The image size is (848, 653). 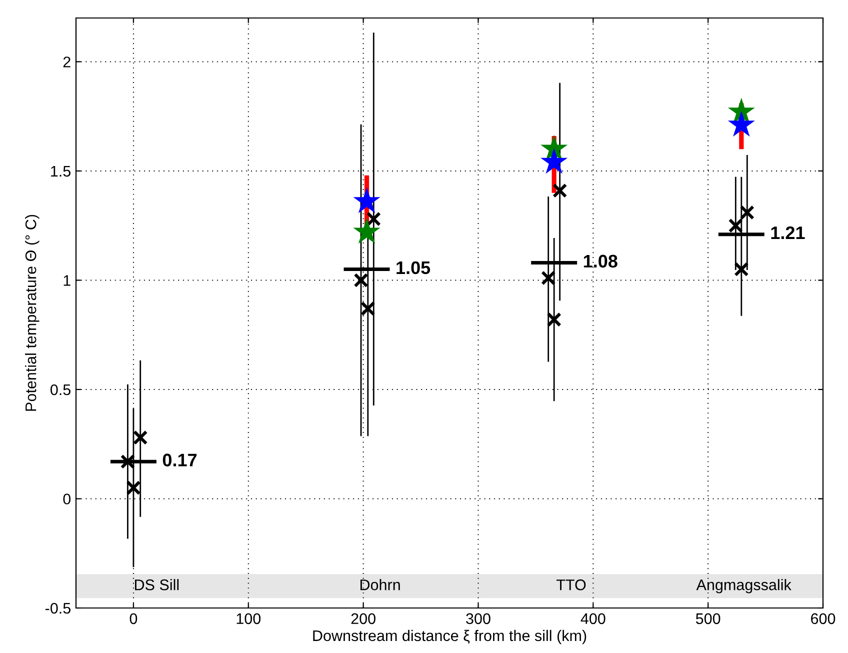 What do you see at coordinates (157, 584) in the screenshot?
I see `annotation: DS Sill` at bounding box center [157, 584].